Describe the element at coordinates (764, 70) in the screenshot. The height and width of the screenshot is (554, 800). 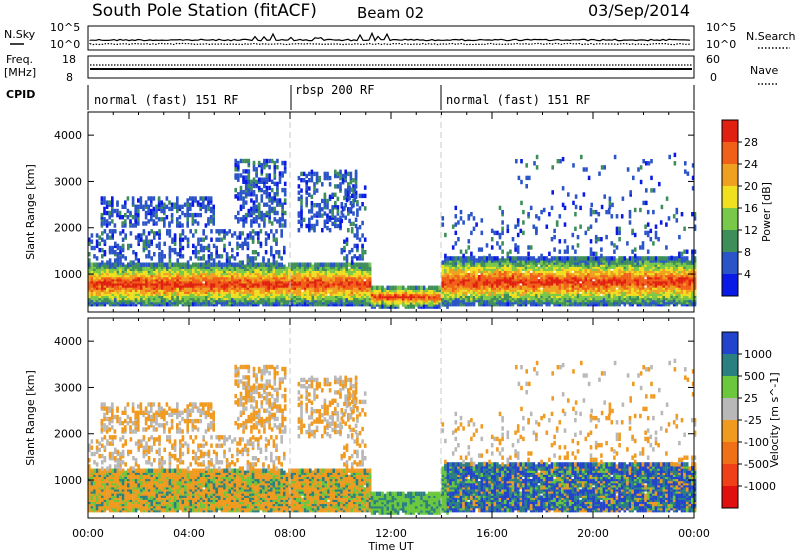
I see `nave-label: Nave` at that location.